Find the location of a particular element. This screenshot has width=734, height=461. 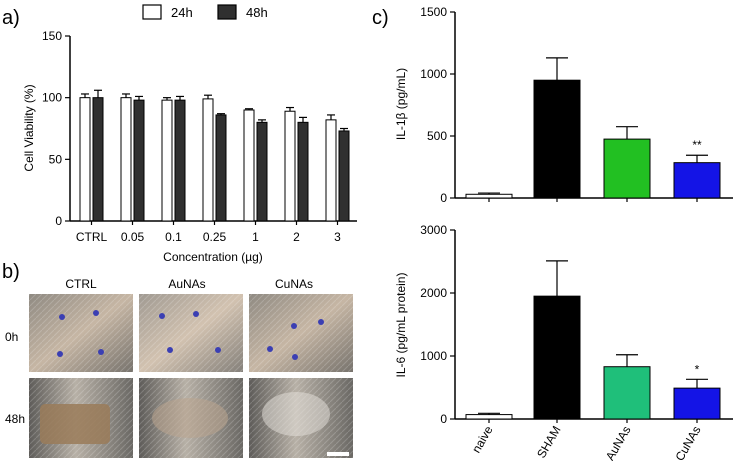

chart-il6-xtick-label: SHAM is located at coordinates (548, 441).